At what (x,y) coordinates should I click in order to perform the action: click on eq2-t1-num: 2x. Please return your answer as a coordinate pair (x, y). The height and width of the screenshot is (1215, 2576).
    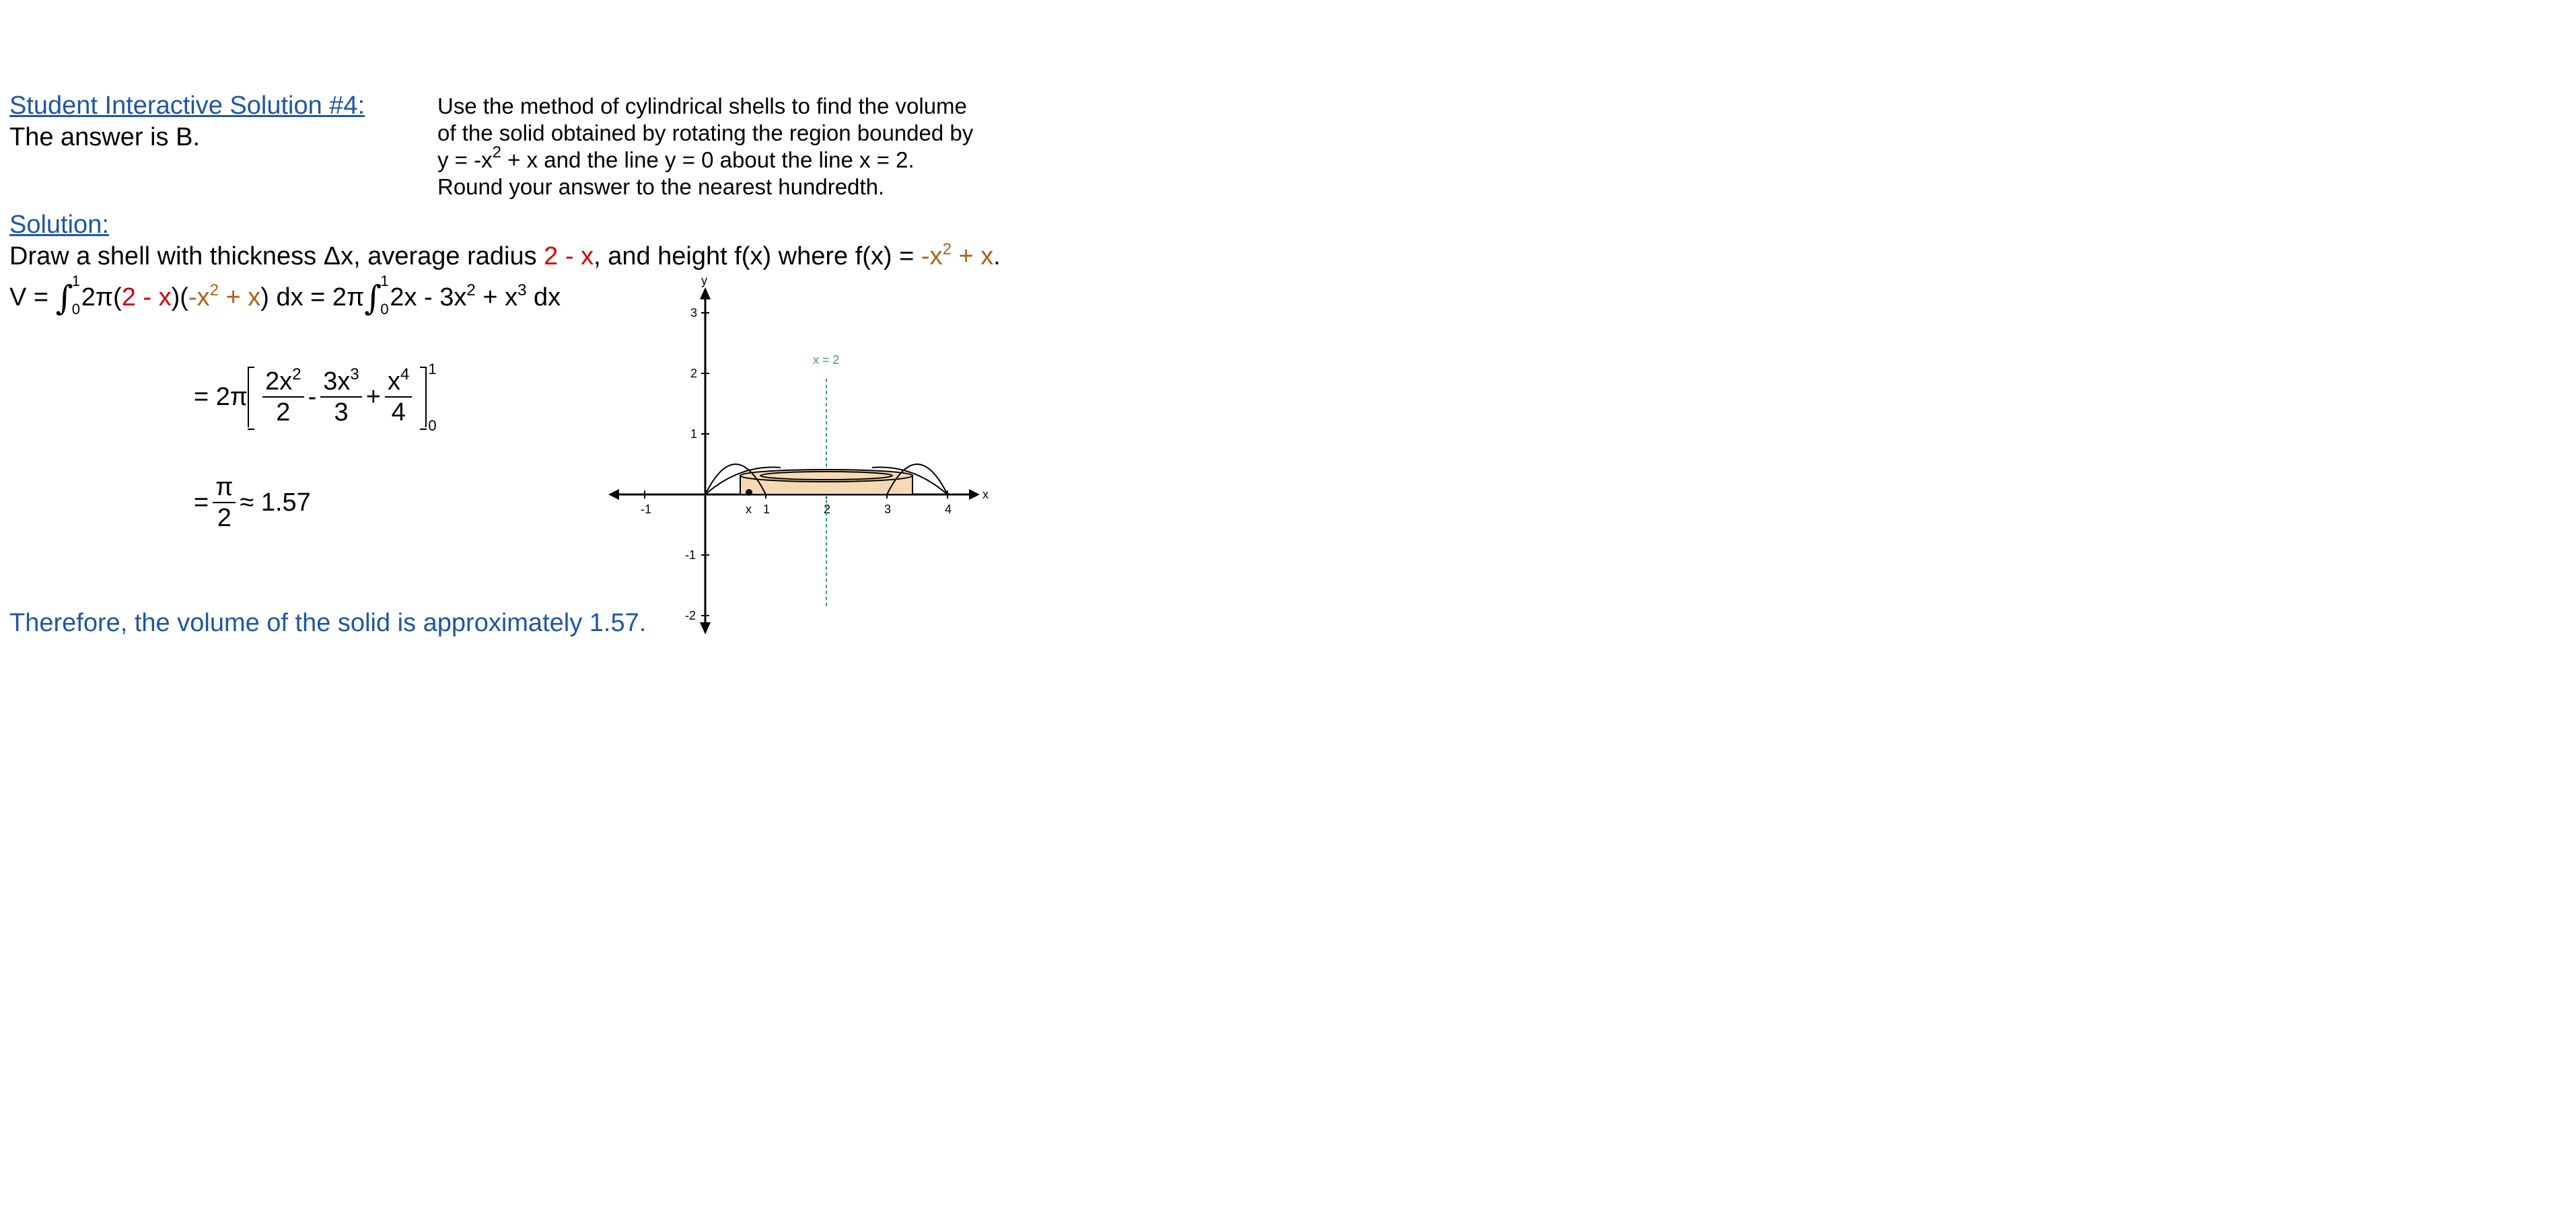
    Looking at the image, I should click on (279, 382).